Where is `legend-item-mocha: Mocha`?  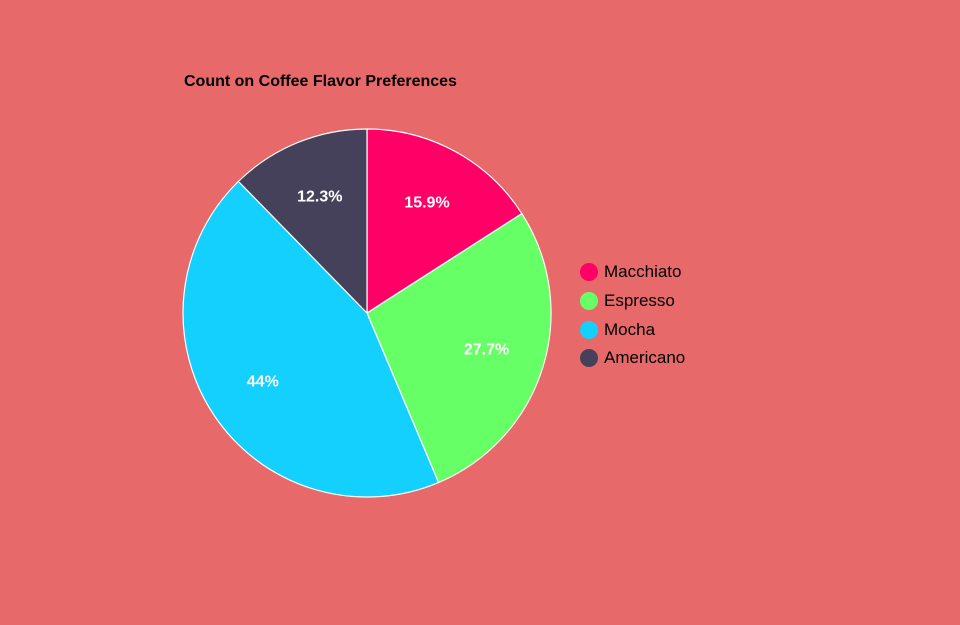
legend-item-mocha: Mocha is located at coordinates (632, 329).